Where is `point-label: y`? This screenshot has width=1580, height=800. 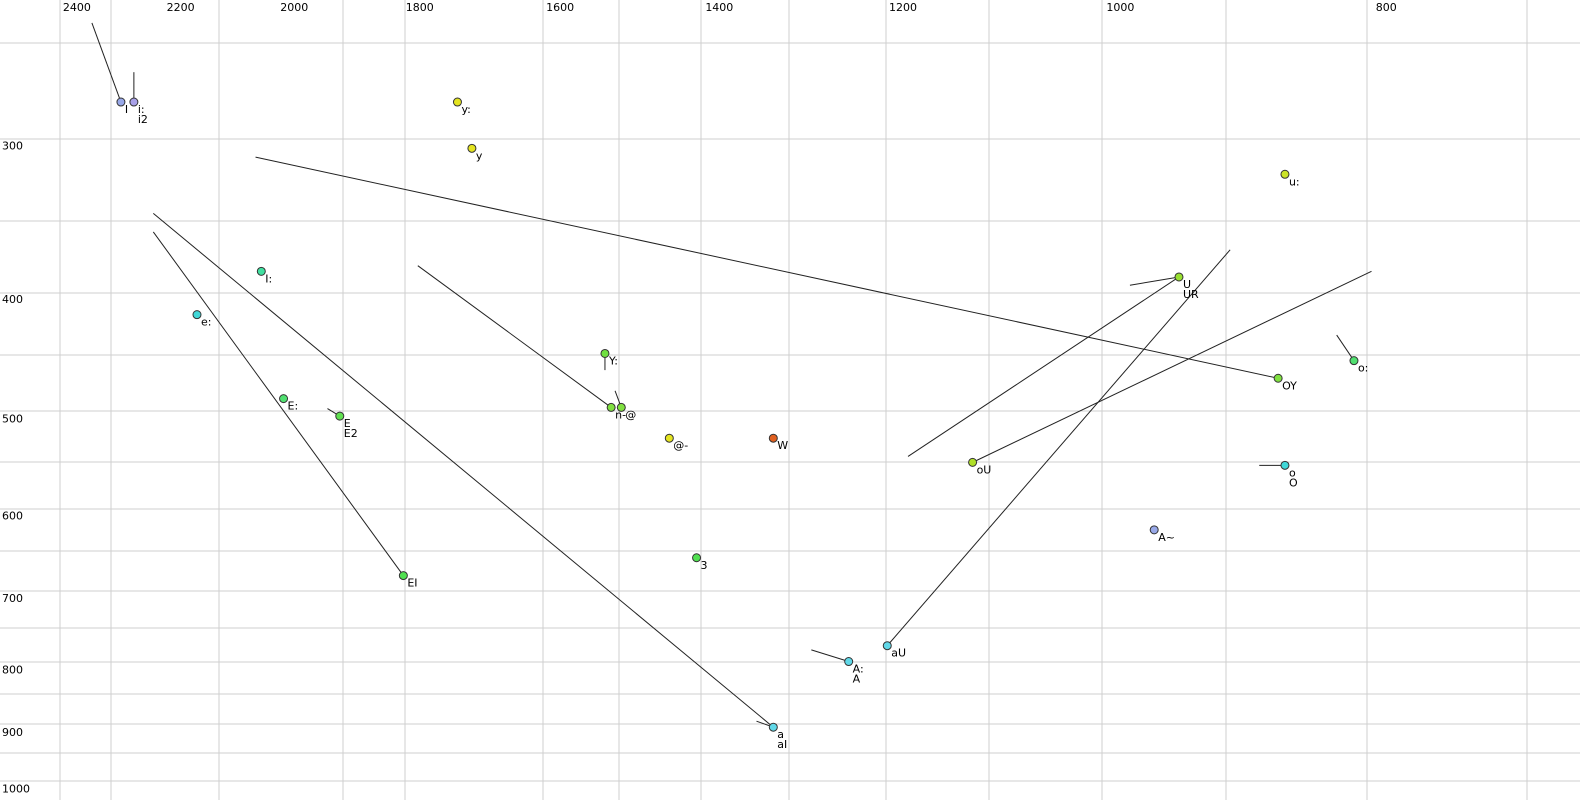 point-label: y is located at coordinates (479, 155).